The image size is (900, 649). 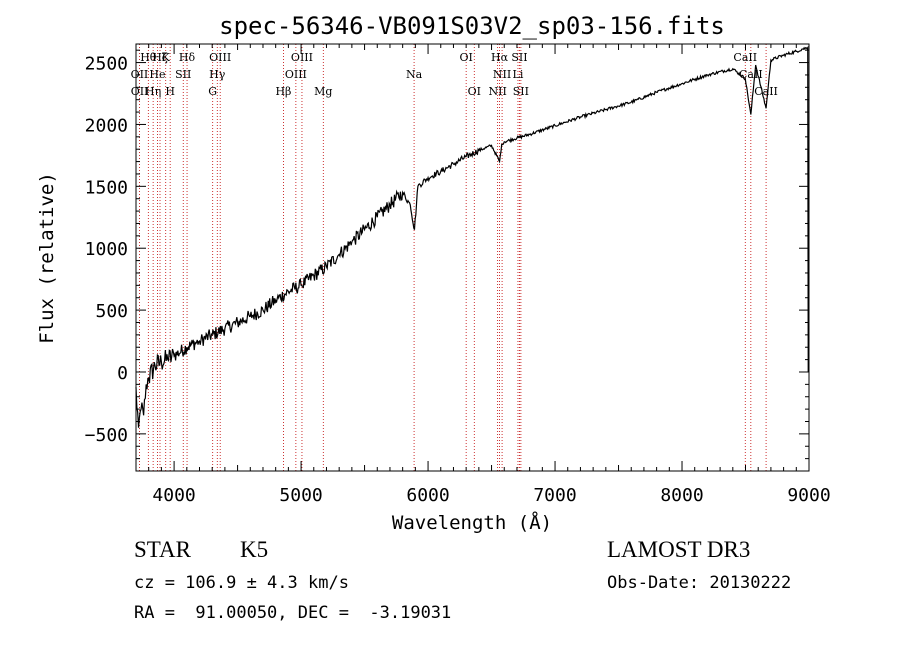 What do you see at coordinates (157, 74) in the screenshot?
I see `line-label: He` at bounding box center [157, 74].